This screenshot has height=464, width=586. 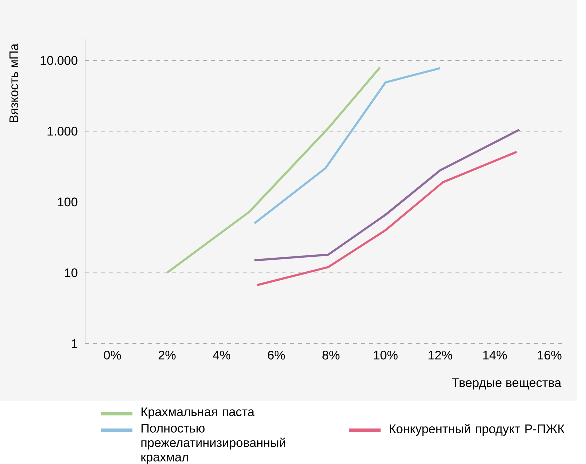 I want to click on legend-label: Полностью прежелатинизированный крахмал, so click(x=214, y=444).